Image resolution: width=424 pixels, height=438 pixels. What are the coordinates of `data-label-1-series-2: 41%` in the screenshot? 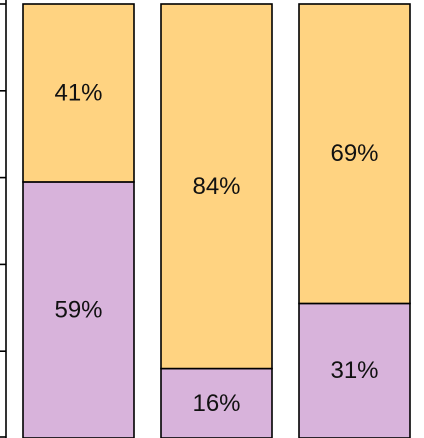 It's located at (78, 92).